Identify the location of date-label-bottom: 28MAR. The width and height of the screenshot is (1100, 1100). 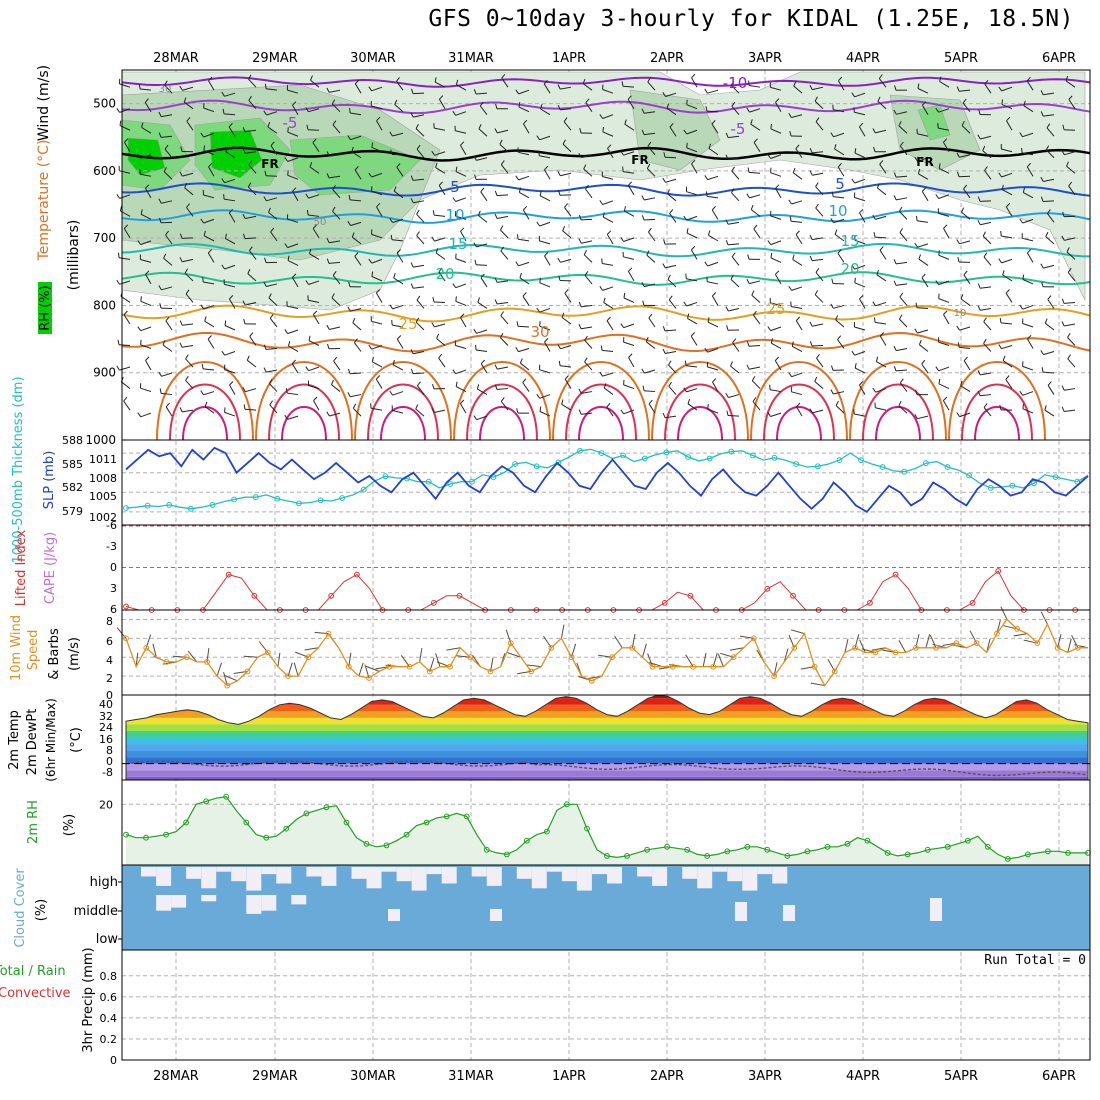
(176, 1076).